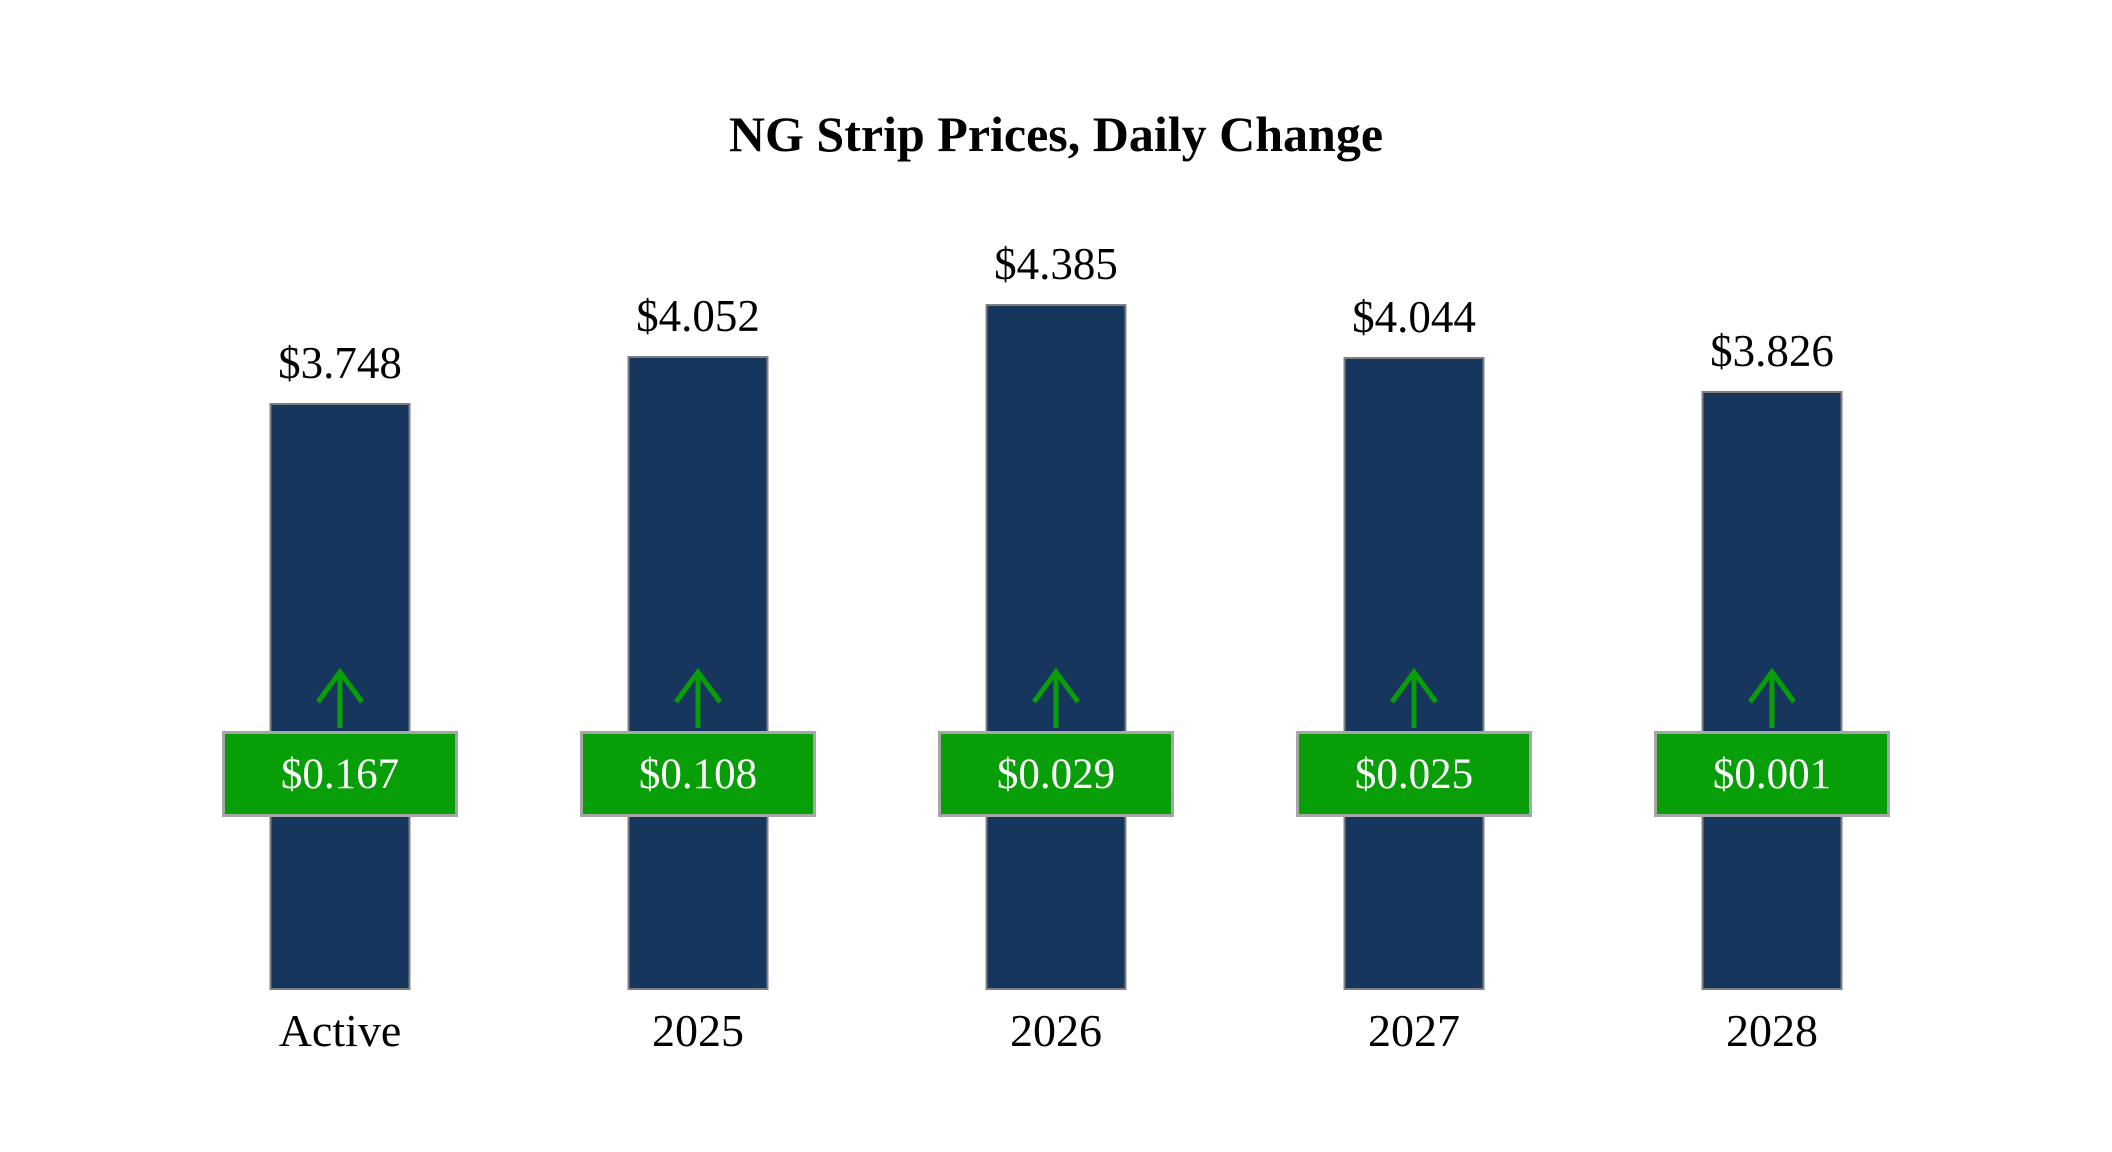  What do you see at coordinates (1772, 774) in the screenshot?
I see `daily-change-badge: $0.001` at bounding box center [1772, 774].